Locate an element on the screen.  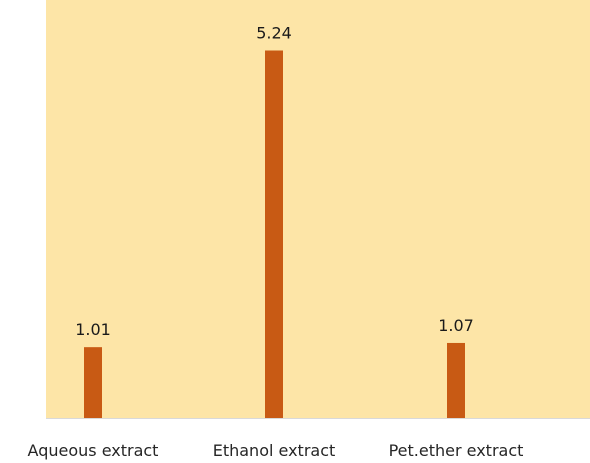
data-label: 5.24 is located at coordinates (274, 32).